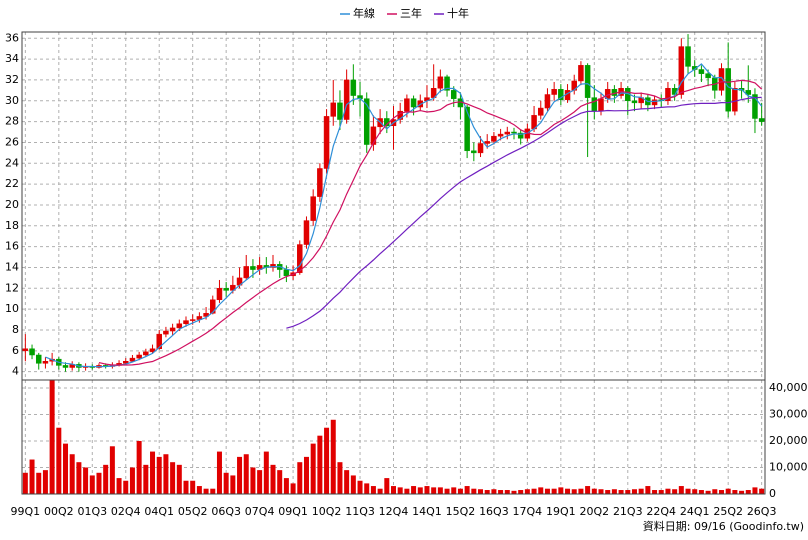  I want to click on y-tick-label: 6, so click(15, 350).